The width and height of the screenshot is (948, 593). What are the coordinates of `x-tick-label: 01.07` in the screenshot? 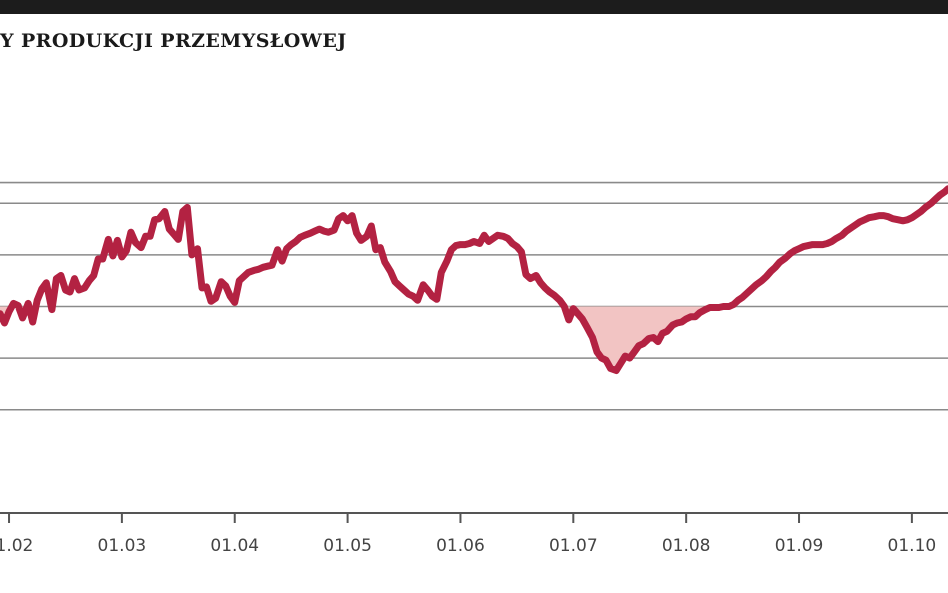 It's located at (573, 546).